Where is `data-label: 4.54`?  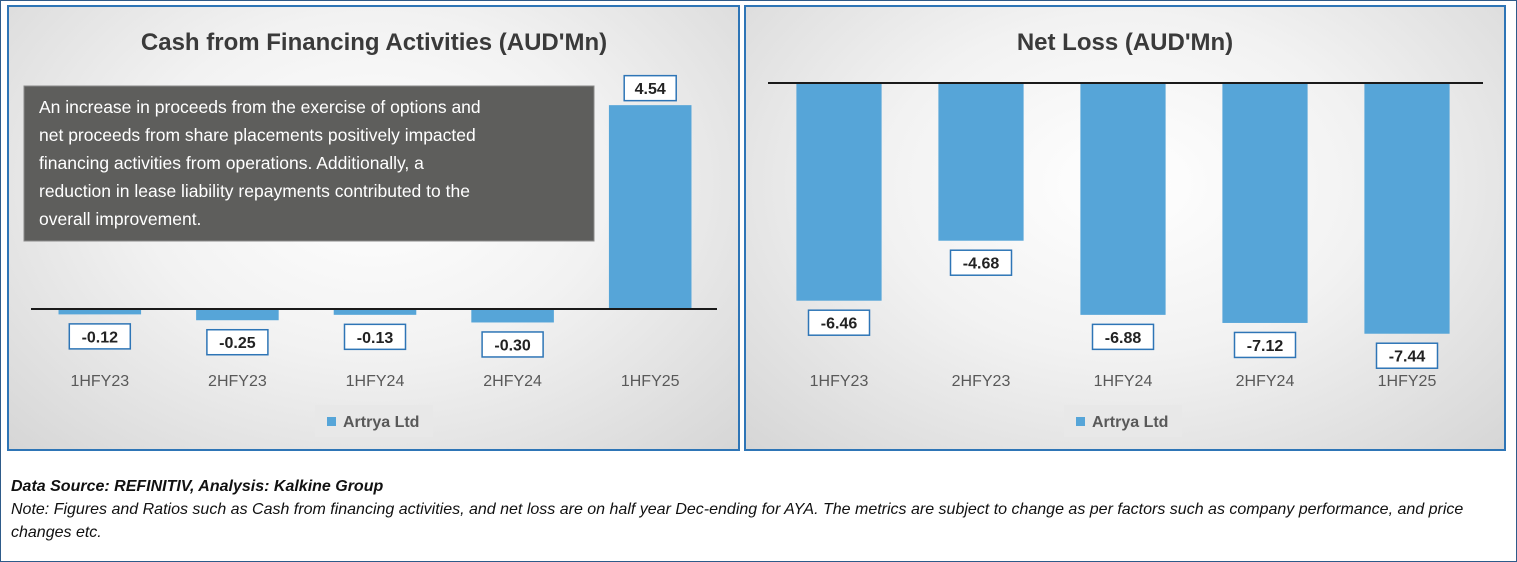 data-label: 4.54 is located at coordinates (650, 89).